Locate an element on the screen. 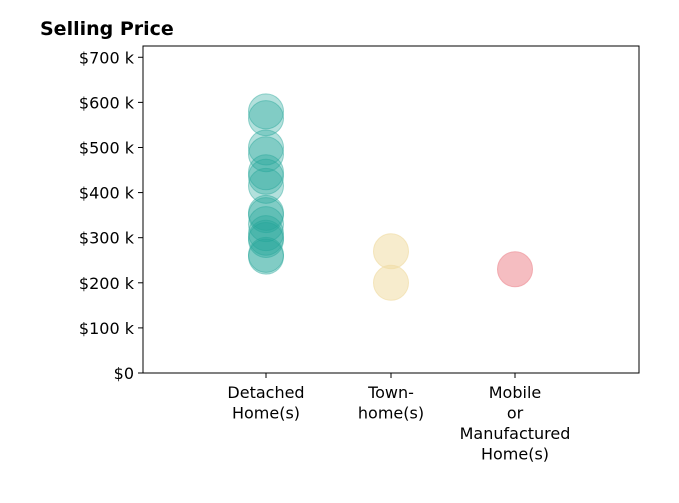  y-tick-label: $400 k is located at coordinates (107, 193).